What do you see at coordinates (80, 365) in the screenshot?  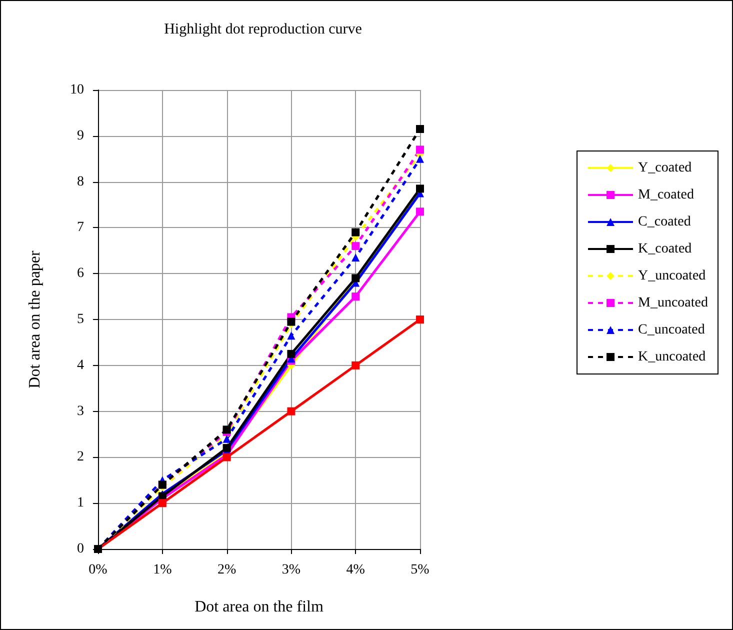 I see `y-tick-label: 4` at bounding box center [80, 365].